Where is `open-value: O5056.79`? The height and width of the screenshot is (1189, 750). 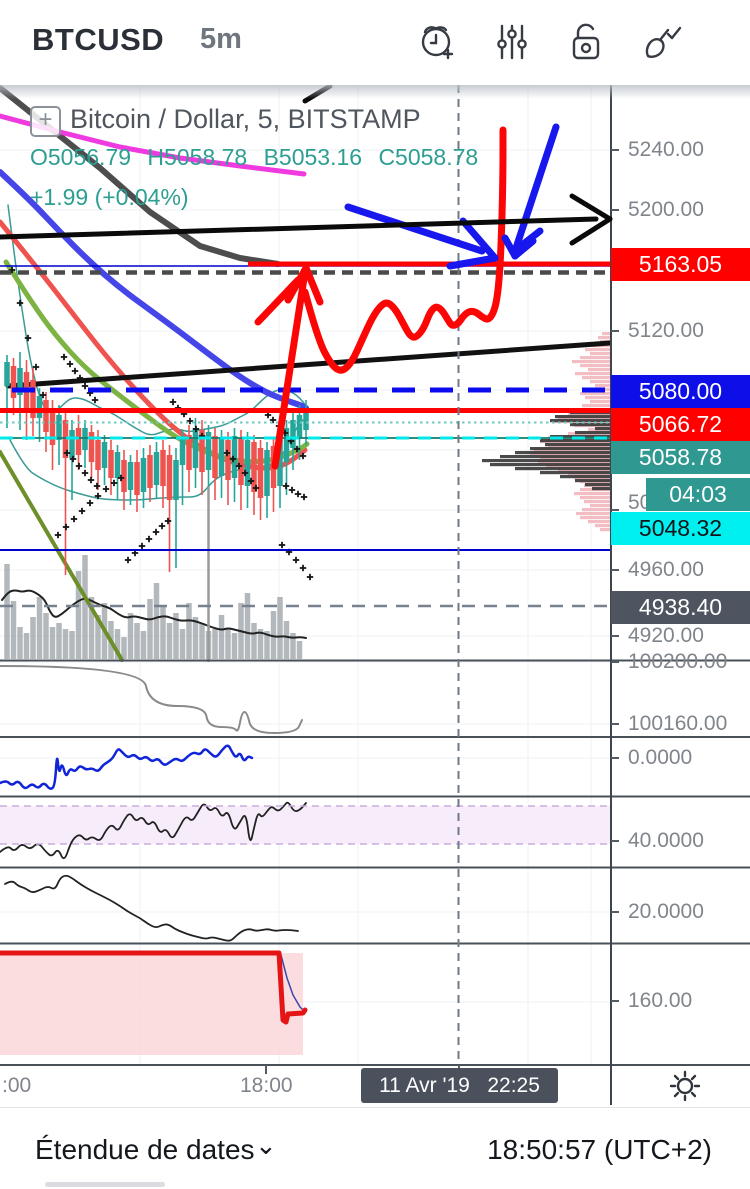
open-value: O5056.79 is located at coordinates (81, 157).